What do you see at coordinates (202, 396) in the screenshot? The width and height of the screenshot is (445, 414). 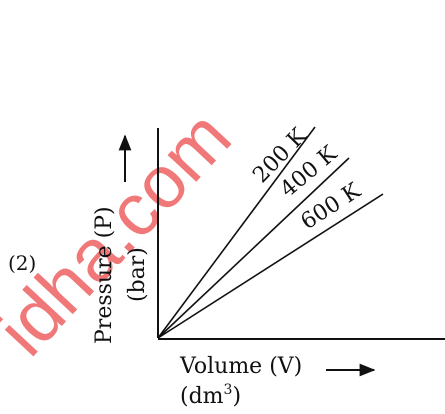 I see `x-axis-unit-base: (dm` at bounding box center [202, 396].